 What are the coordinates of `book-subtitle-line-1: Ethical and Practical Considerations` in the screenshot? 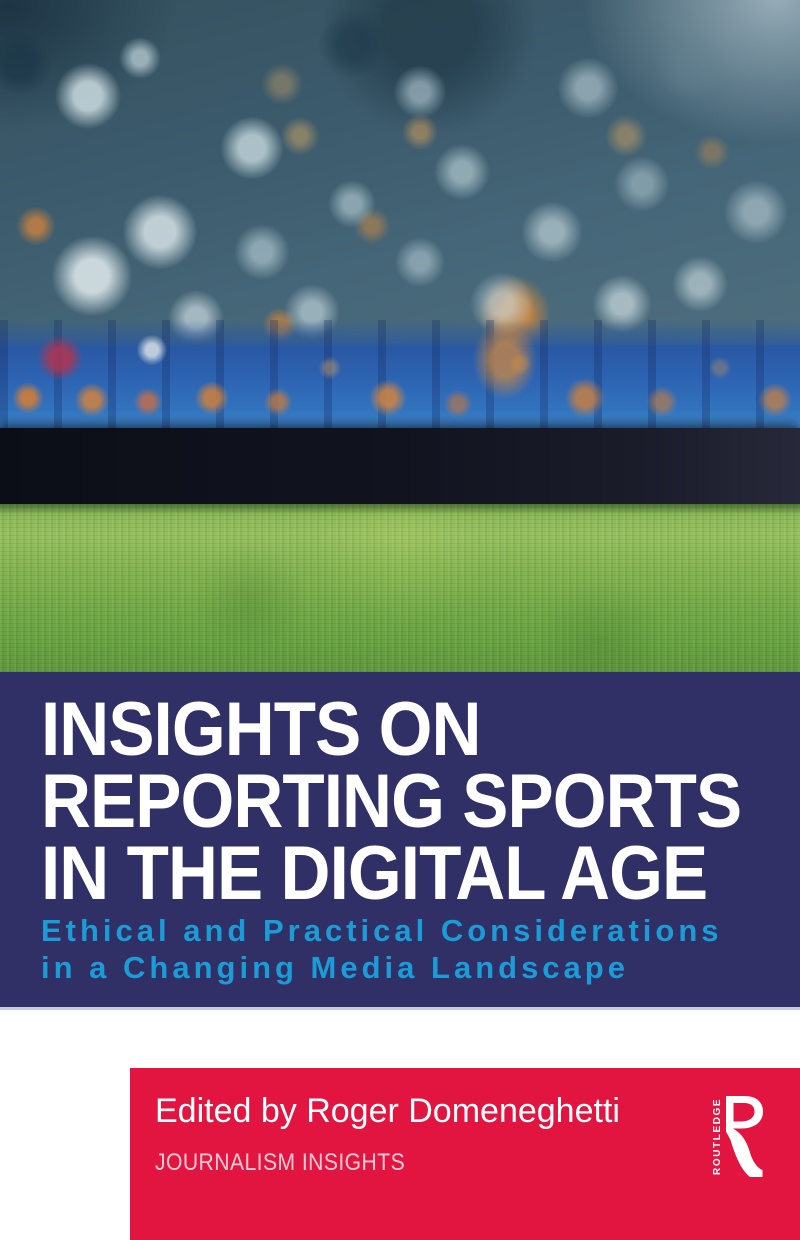 It's located at (382, 930).